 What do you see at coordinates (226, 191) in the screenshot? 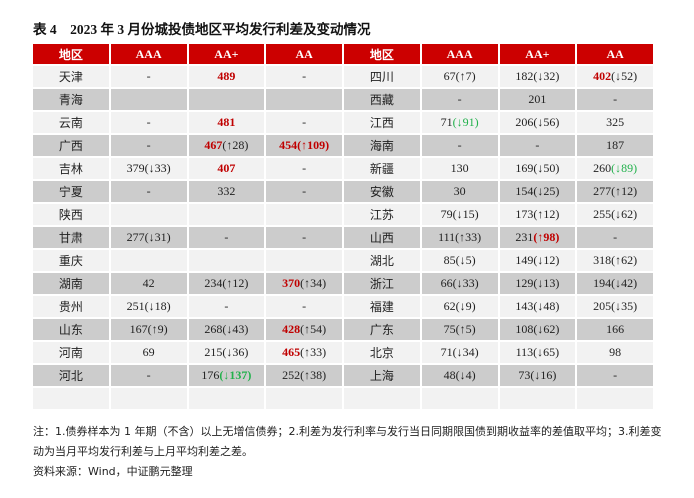
I see `aaplus-cell-left: 332` at bounding box center [226, 191].